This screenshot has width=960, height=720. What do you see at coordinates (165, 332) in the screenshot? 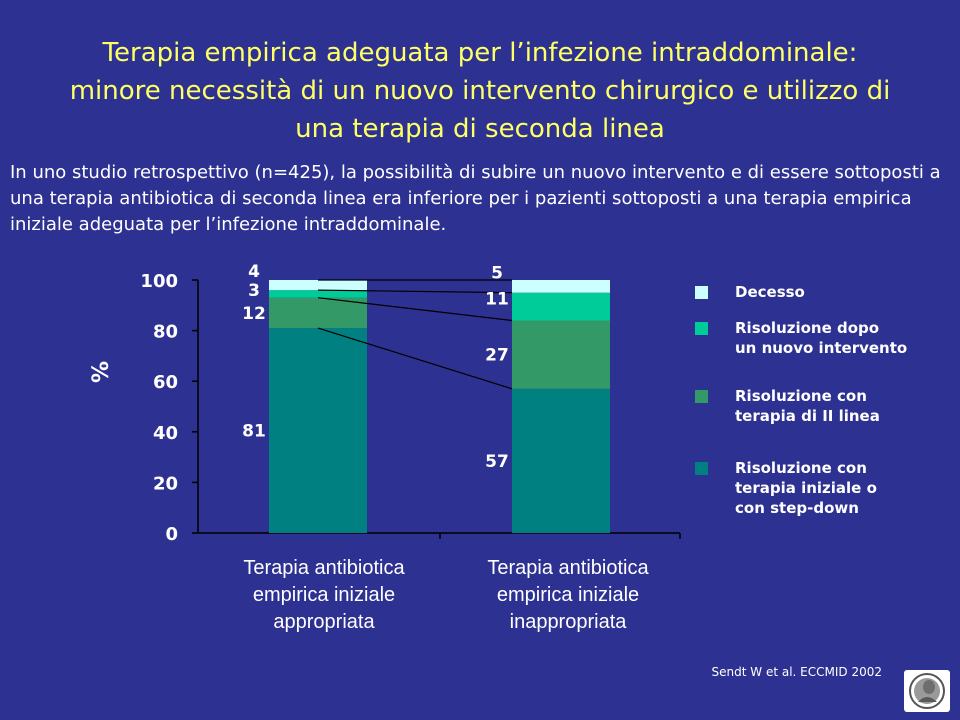
I see `y-tick-label: 80` at bounding box center [165, 332].